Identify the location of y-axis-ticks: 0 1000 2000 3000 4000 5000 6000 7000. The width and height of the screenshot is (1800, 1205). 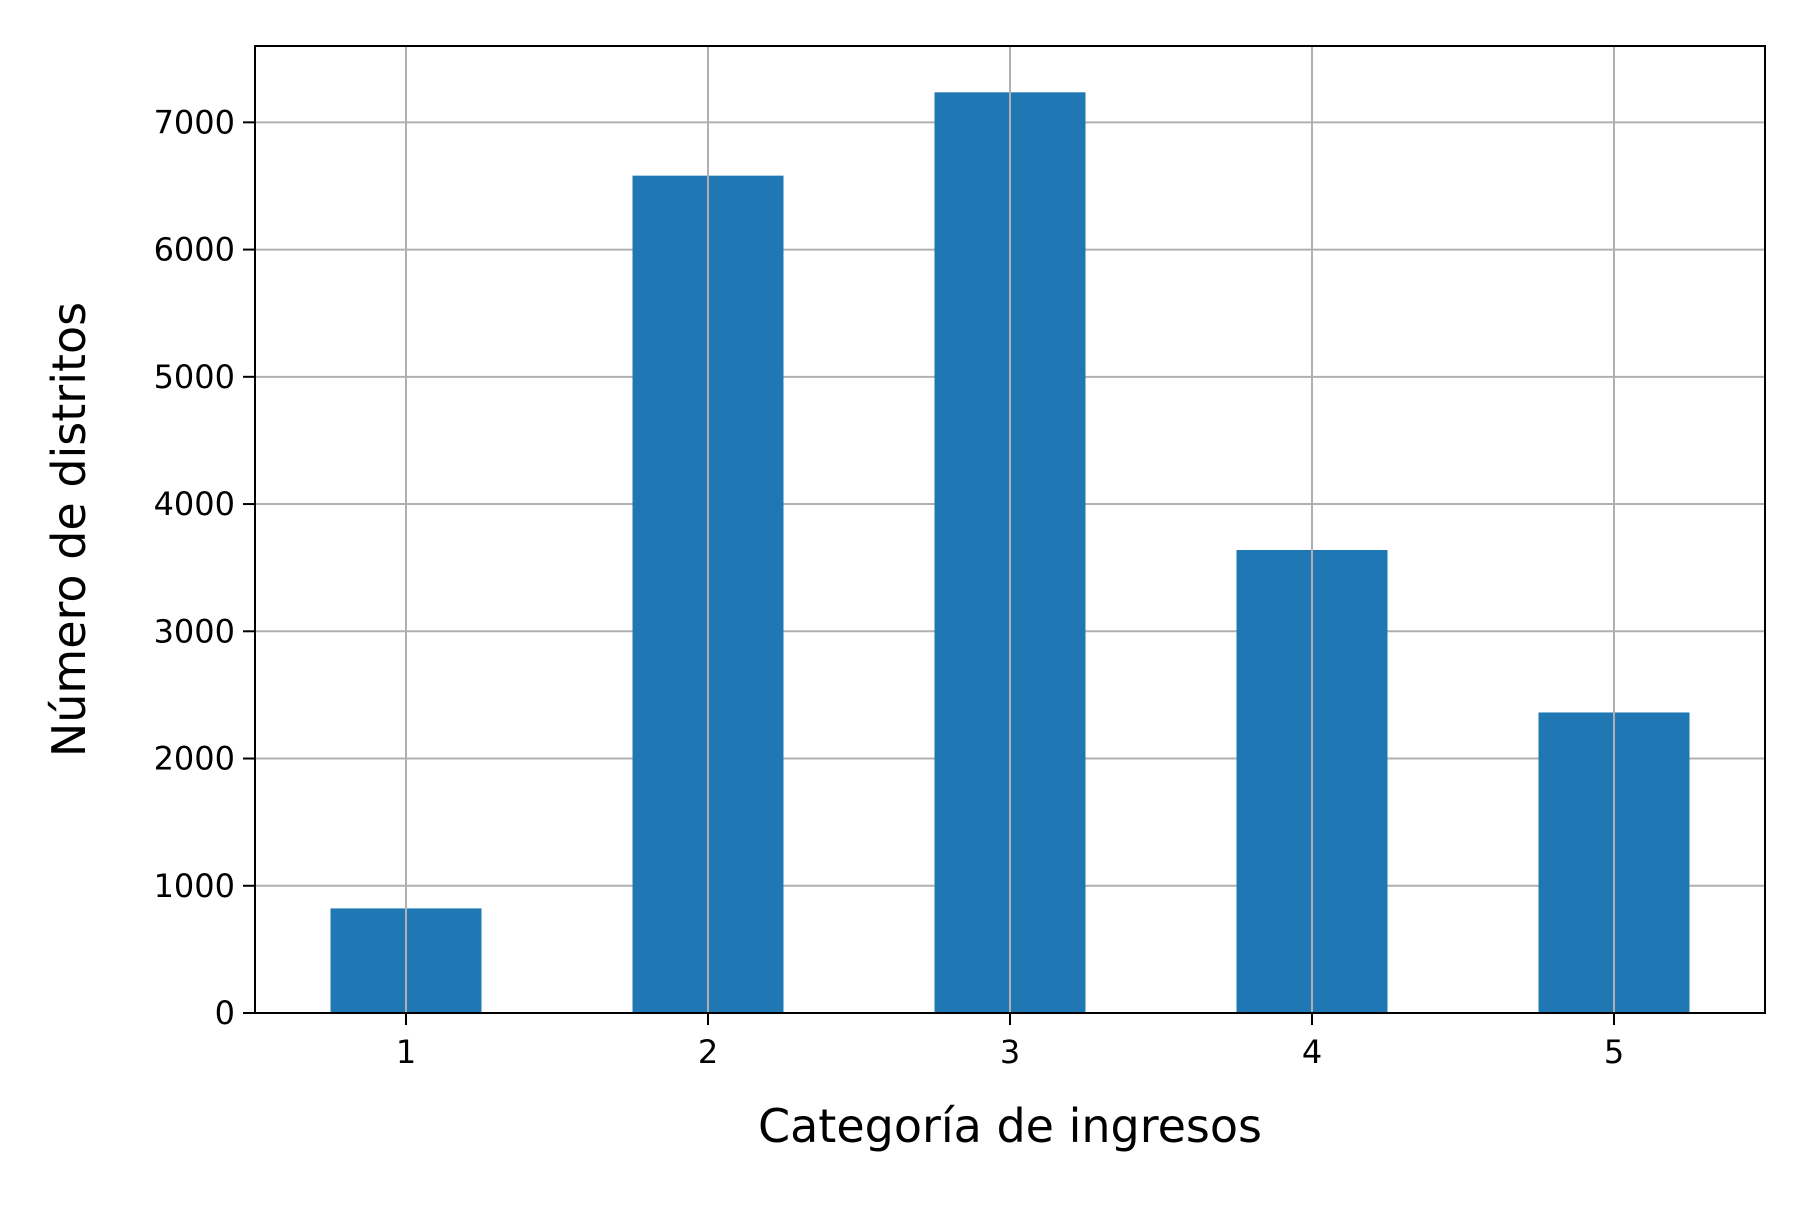
(204, 567).